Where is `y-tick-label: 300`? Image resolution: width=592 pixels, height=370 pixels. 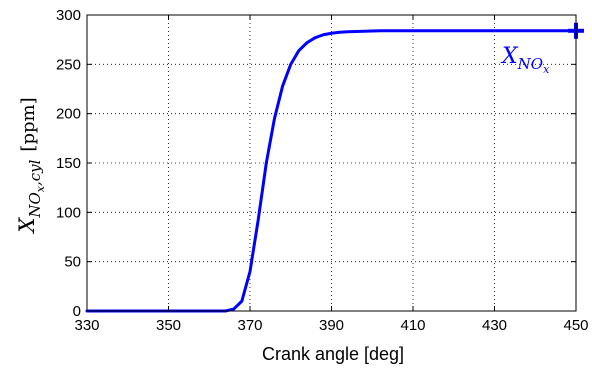 y-tick-label: 300 is located at coordinates (68, 15).